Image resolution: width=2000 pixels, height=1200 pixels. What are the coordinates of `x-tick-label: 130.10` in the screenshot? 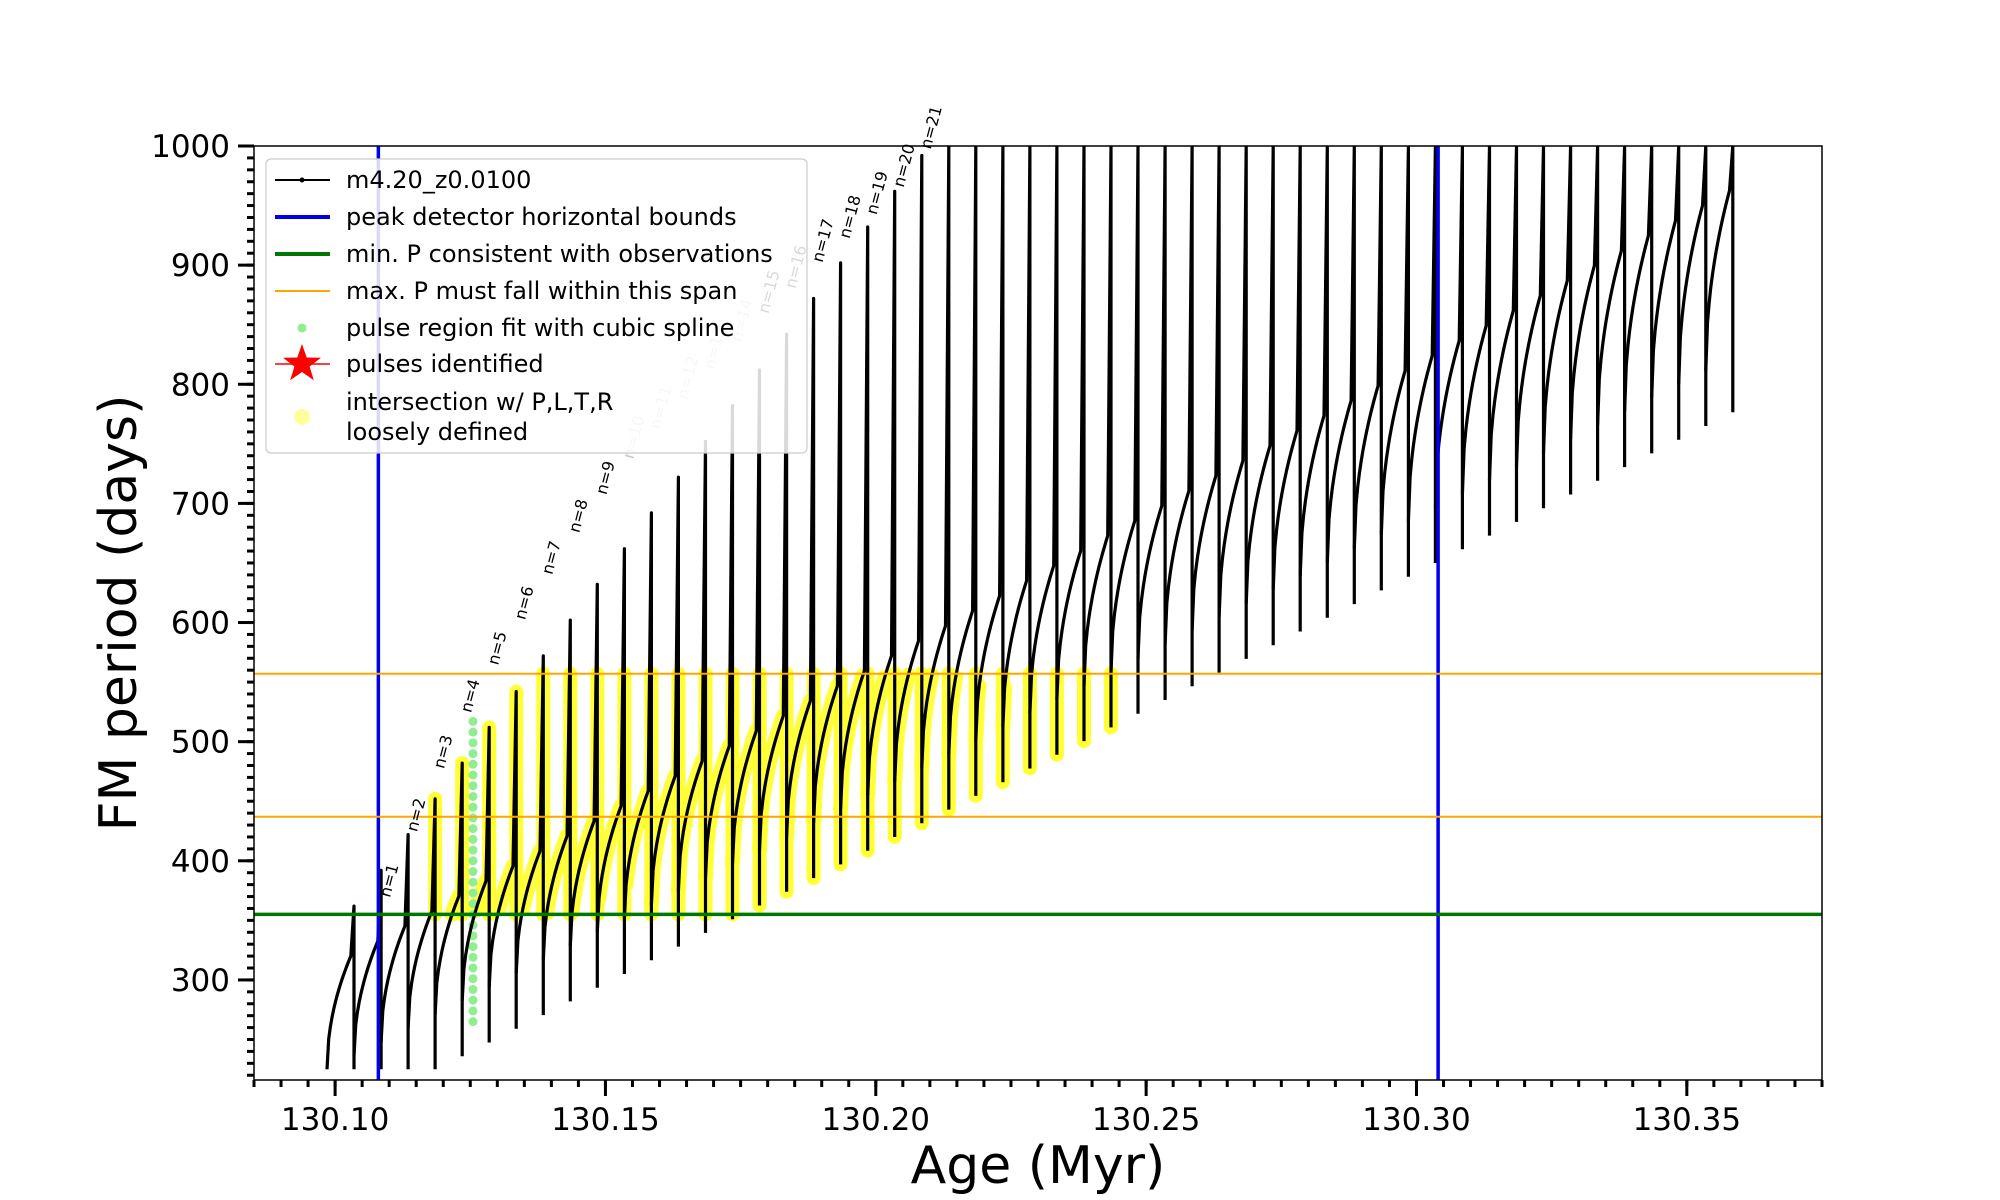 It's located at (335, 1120).